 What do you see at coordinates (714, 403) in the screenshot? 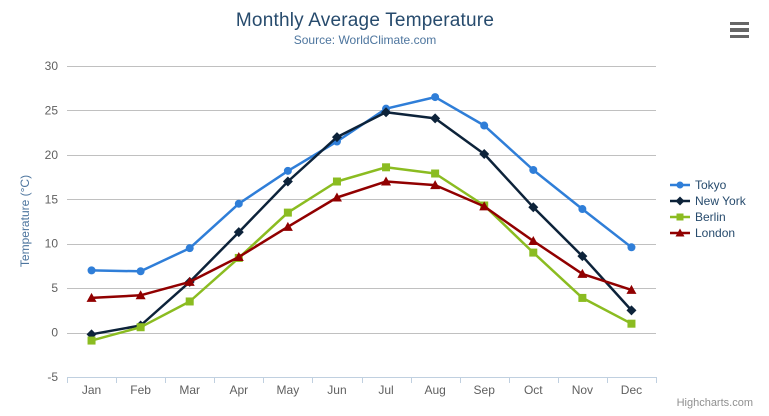
I see `highcharts-credit: Highcharts.com` at bounding box center [714, 403].